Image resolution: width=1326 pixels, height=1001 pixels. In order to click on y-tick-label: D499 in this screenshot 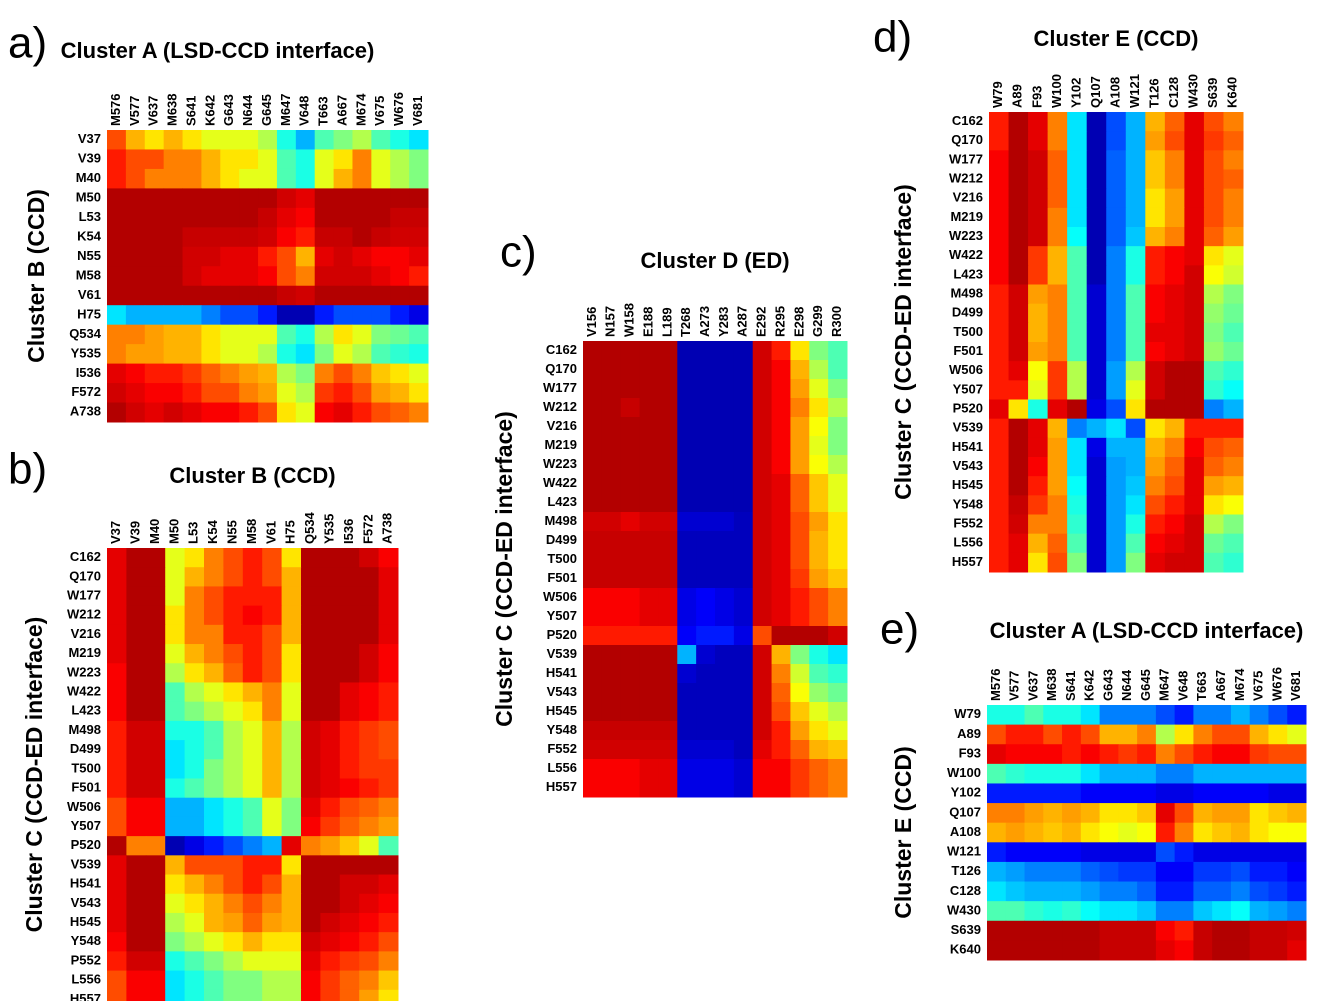, I will do `click(967, 312)`.